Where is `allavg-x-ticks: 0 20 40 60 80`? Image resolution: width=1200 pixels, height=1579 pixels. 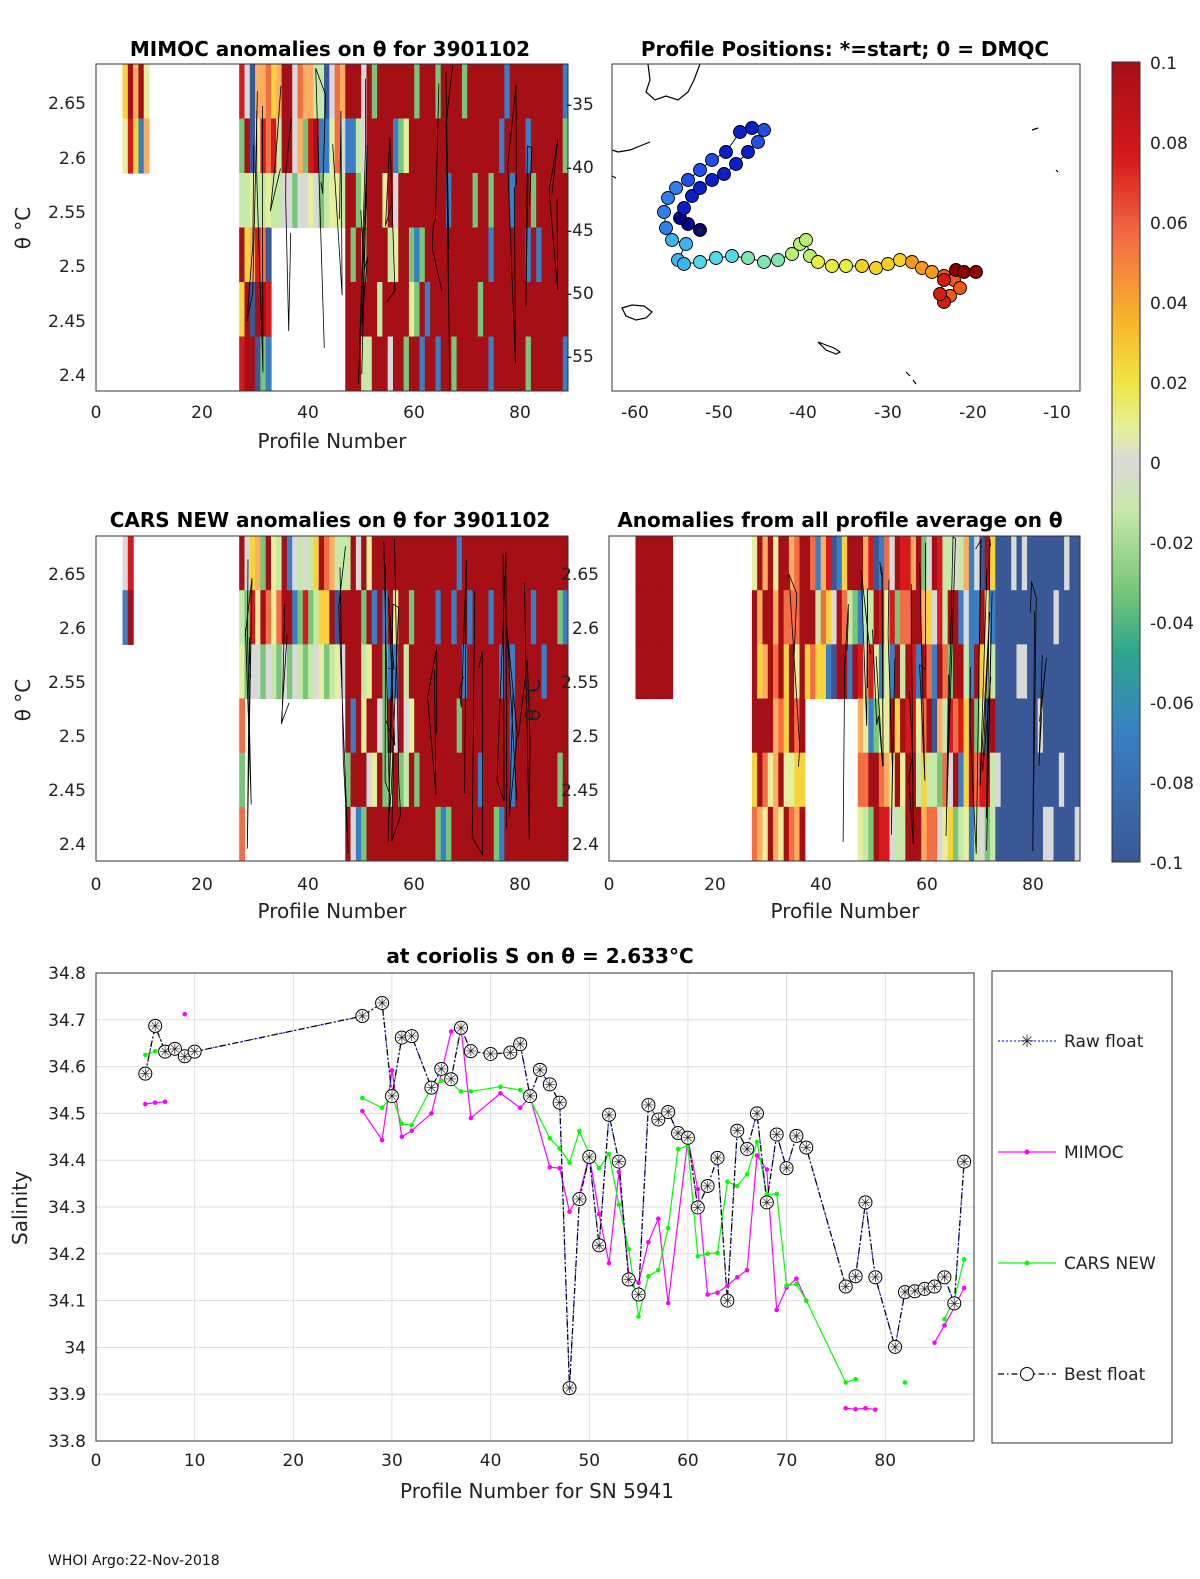
allavg-x-ticks: 0 20 40 60 80 is located at coordinates (824, 885).